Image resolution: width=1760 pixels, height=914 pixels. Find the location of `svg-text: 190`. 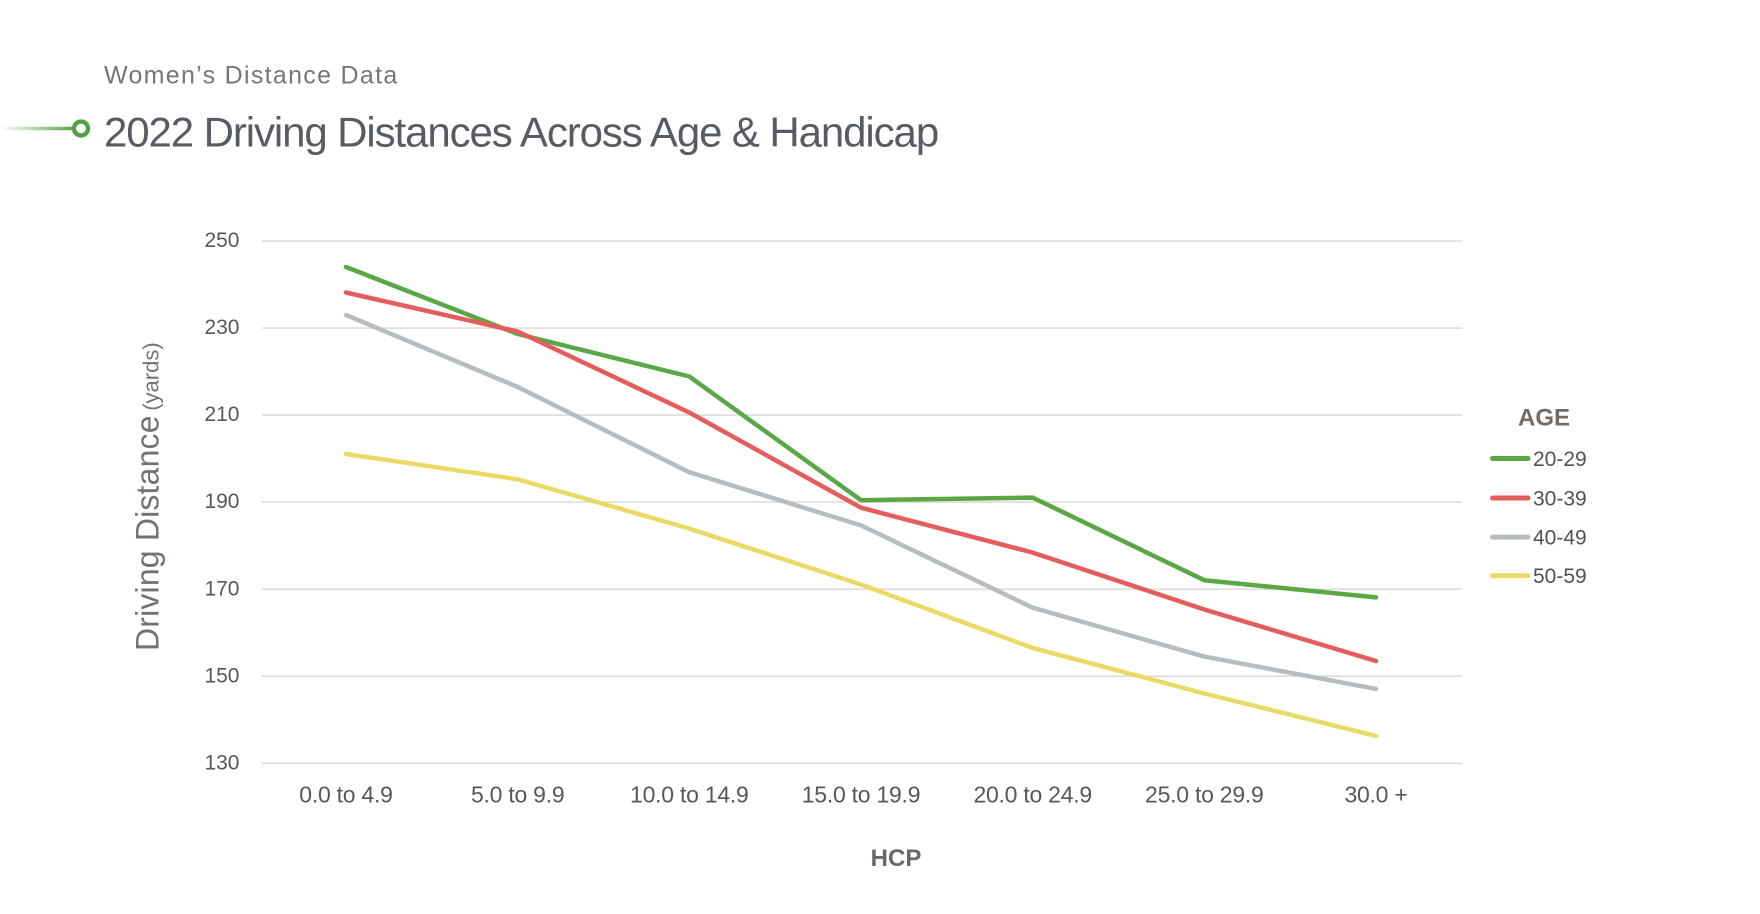

svg-text: 190 is located at coordinates (221, 501).